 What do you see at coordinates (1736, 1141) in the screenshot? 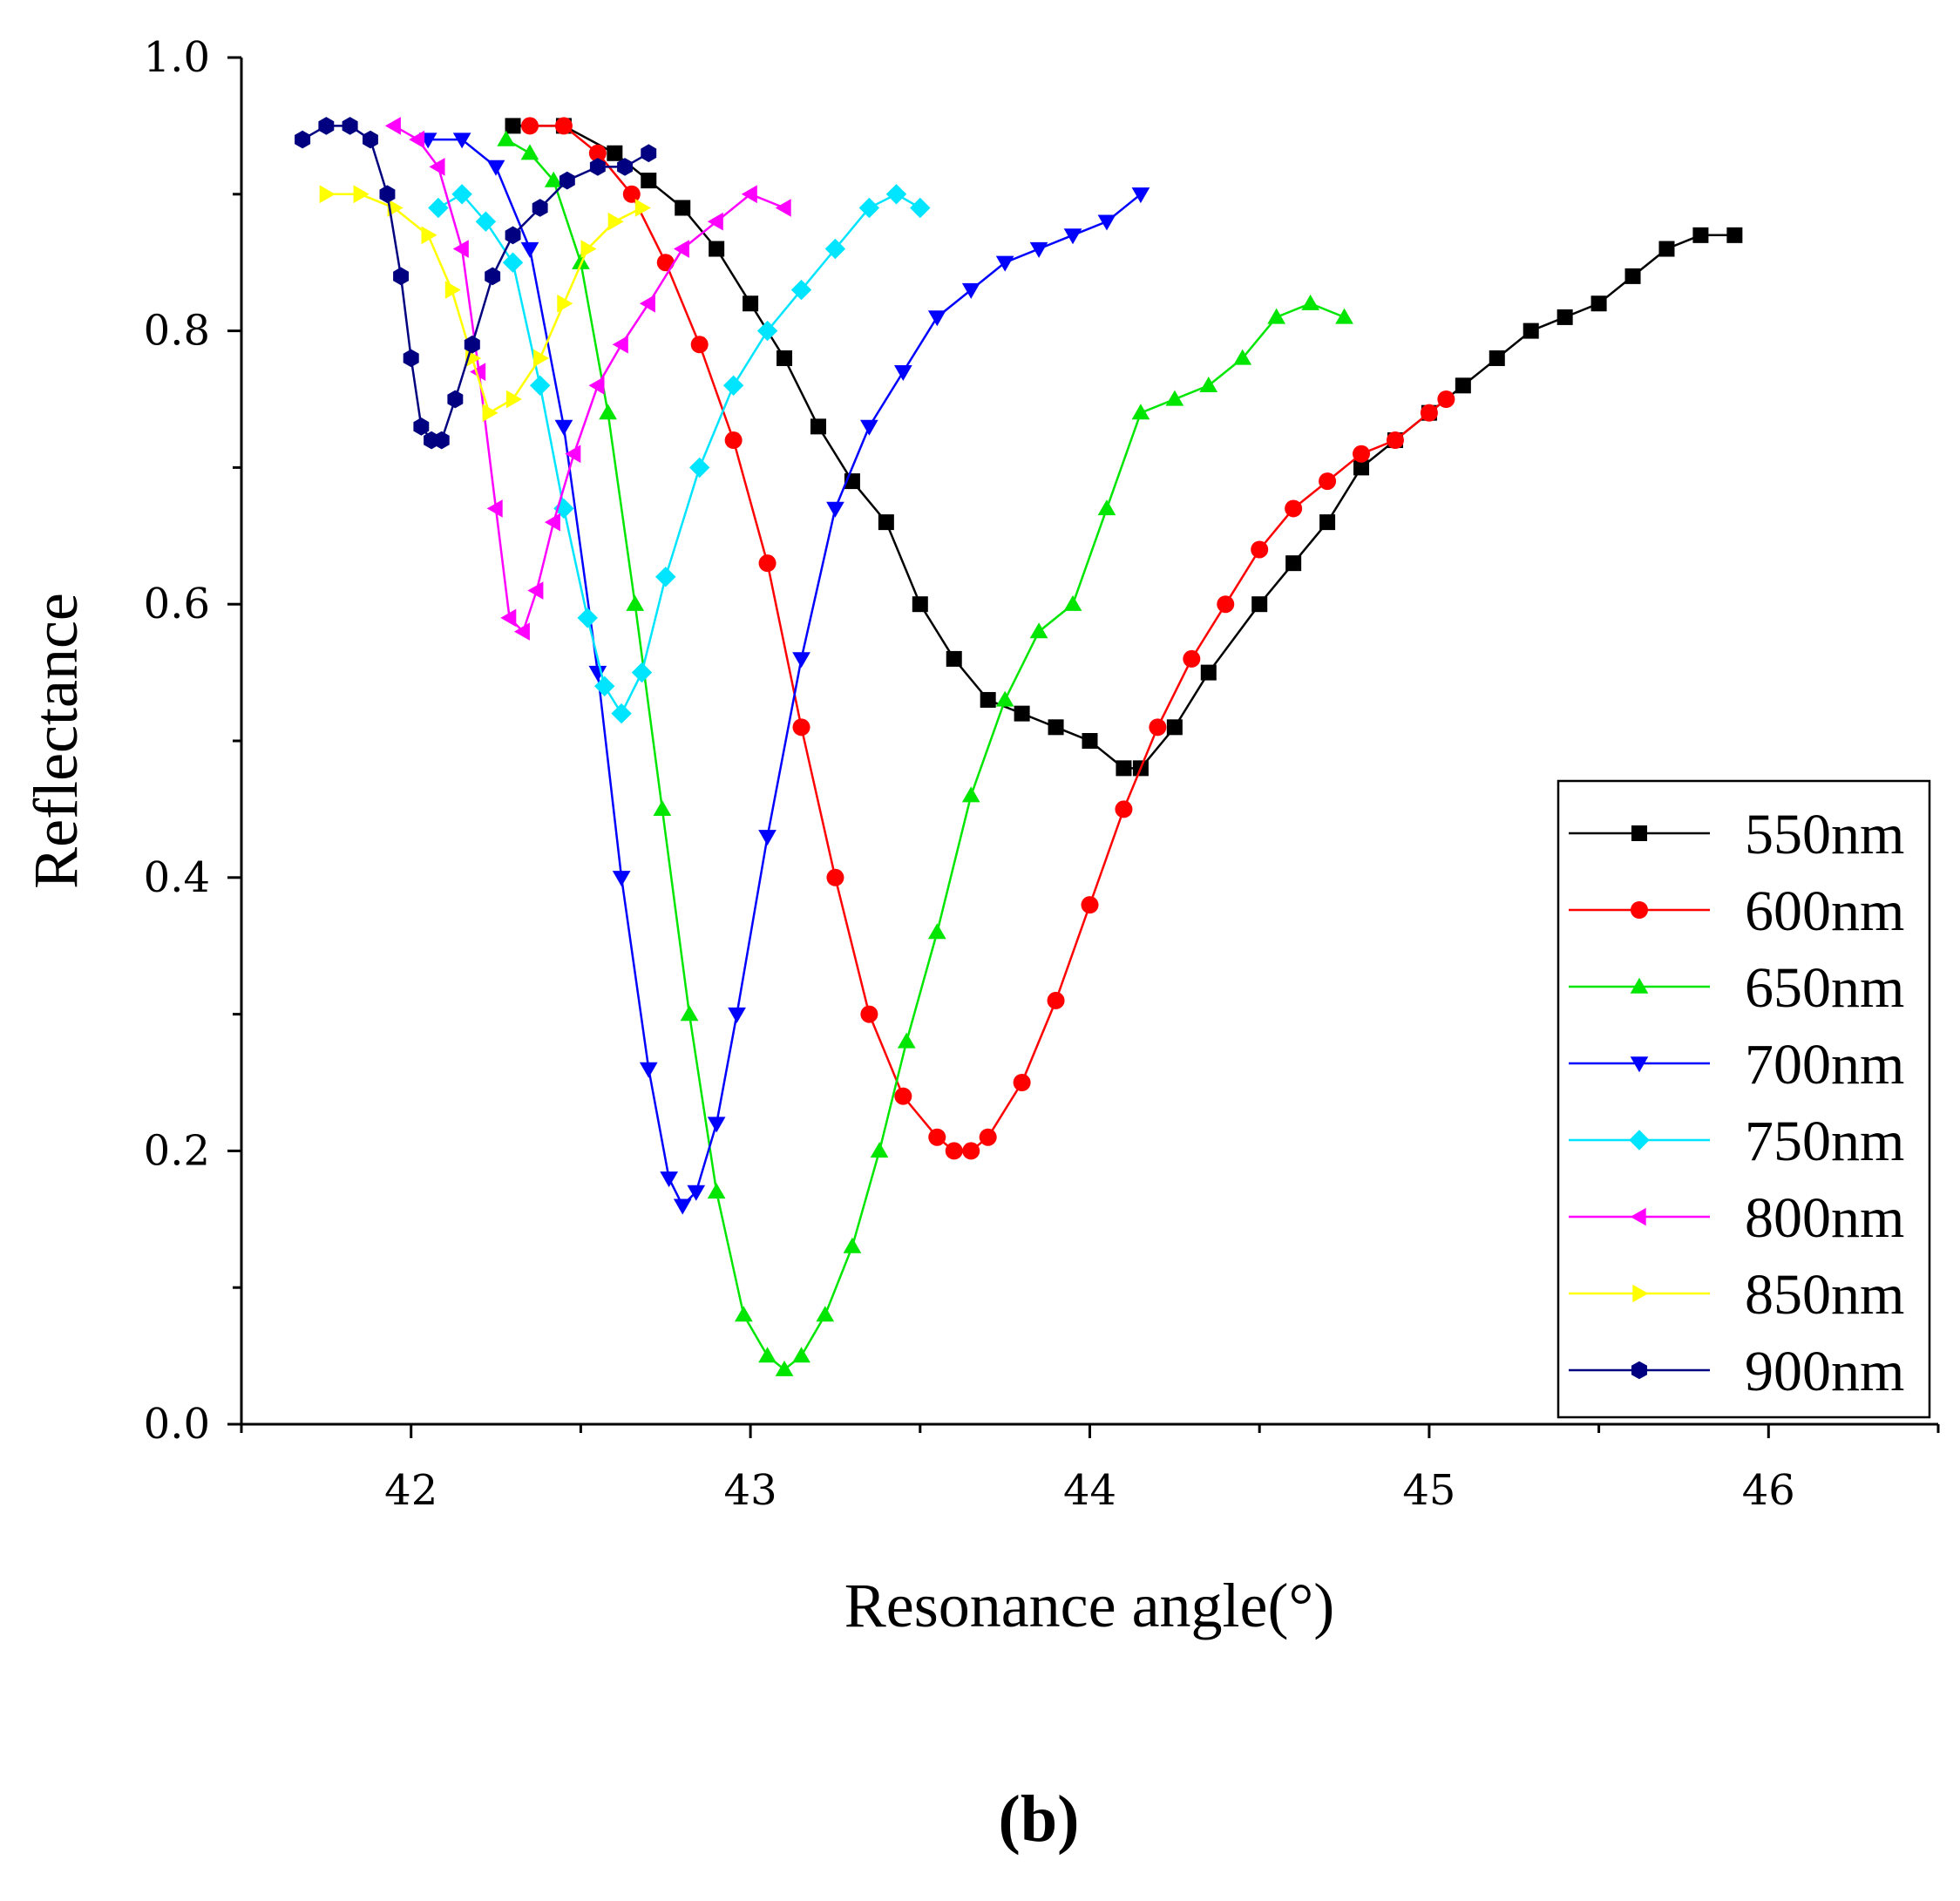
I see `legend-item-750nm: 750nm` at bounding box center [1736, 1141].